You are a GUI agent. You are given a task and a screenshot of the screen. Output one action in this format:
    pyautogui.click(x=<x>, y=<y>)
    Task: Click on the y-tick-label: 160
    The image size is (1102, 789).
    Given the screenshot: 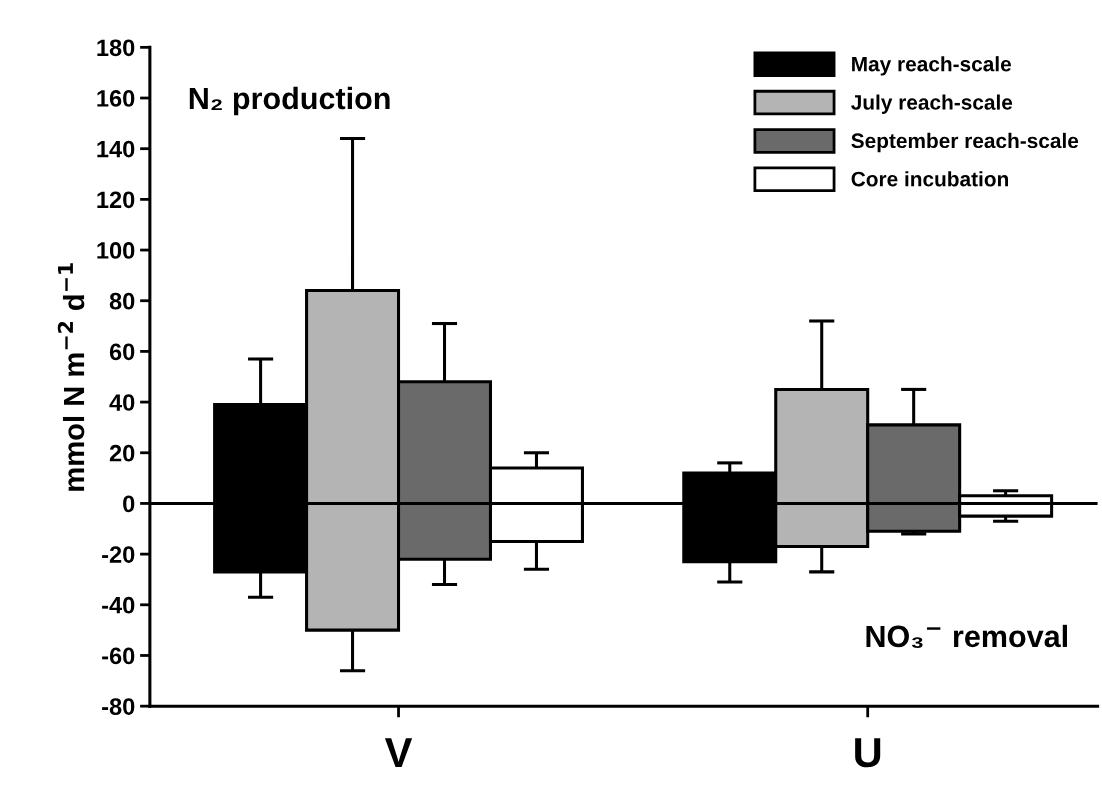 What is the action you would take?
    pyautogui.click(x=116, y=98)
    